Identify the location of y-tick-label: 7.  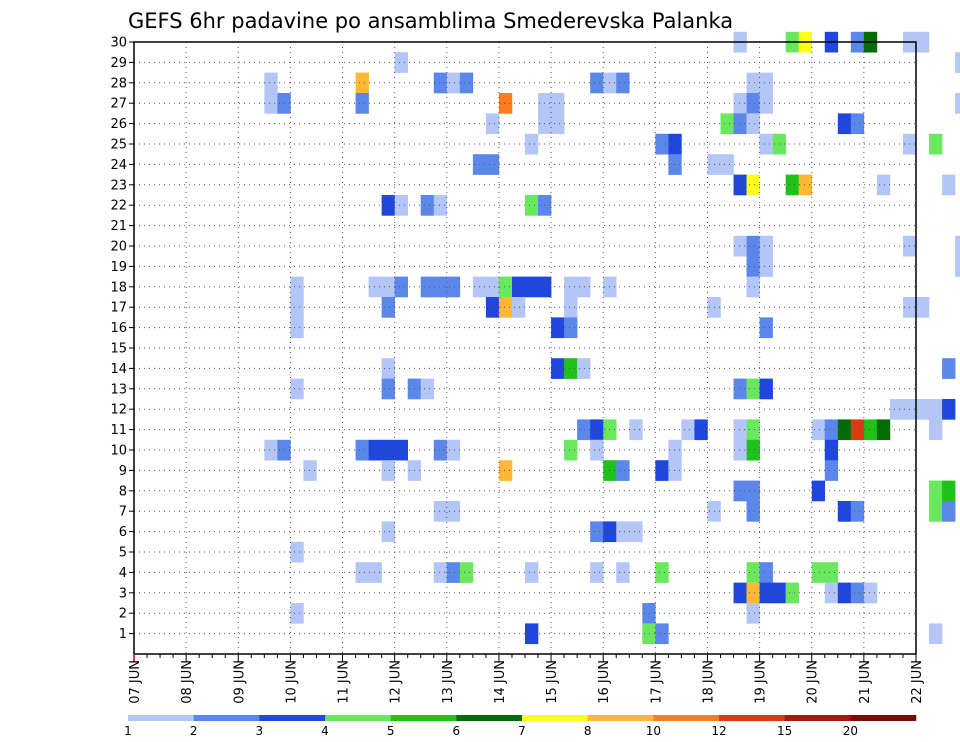
(123, 512).